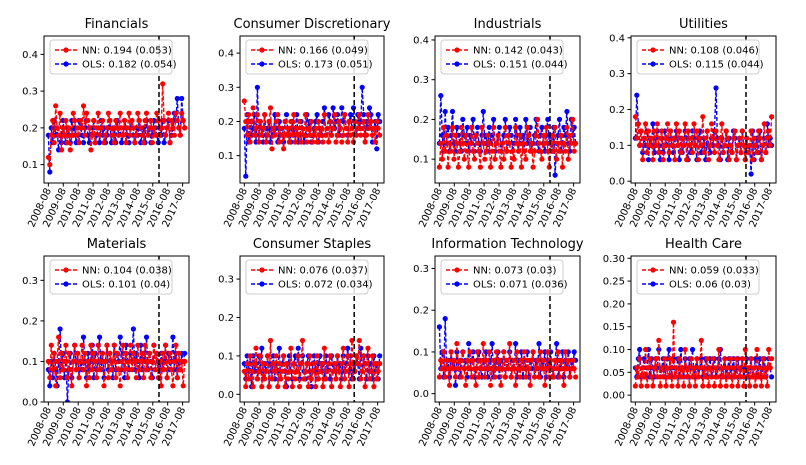  What do you see at coordinates (312, 124) in the screenshot?
I see `series-line-nn` at bounding box center [312, 124].